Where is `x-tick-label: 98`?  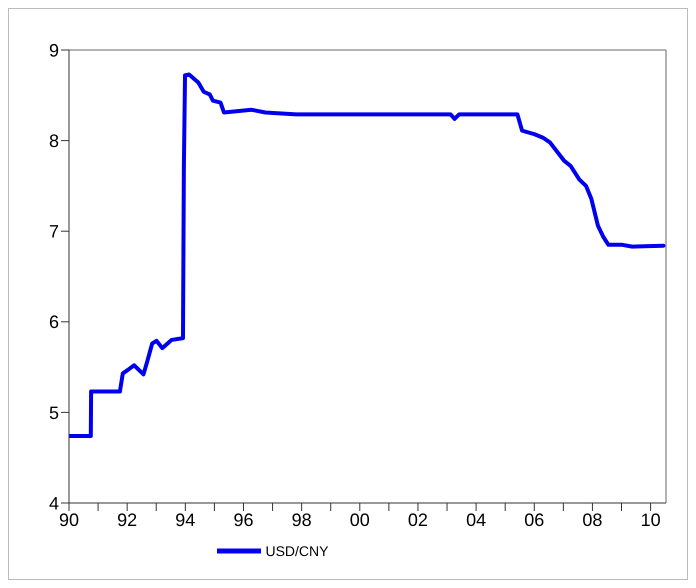
x-tick-label: 98 is located at coordinates (302, 520).